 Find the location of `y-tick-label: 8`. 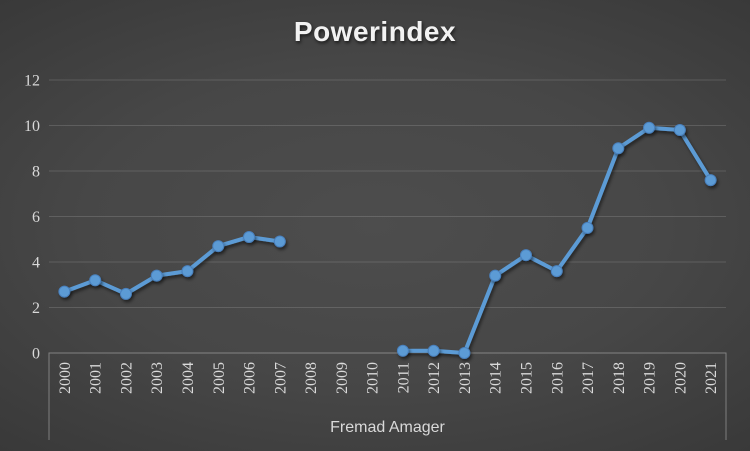

y-tick-label: 8 is located at coordinates (36, 172).